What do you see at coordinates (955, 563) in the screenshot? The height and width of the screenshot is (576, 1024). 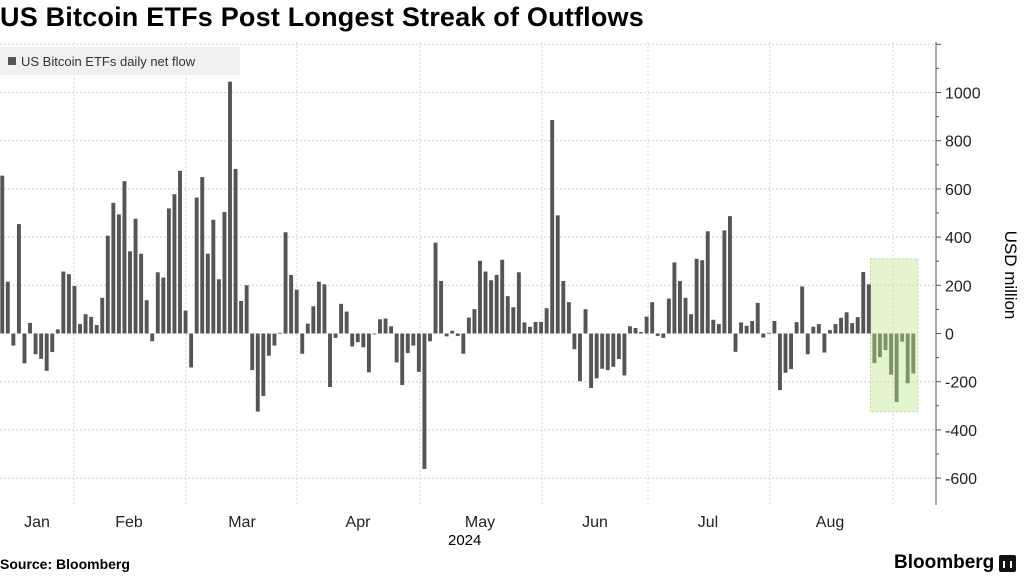 I see `bloomberg-logo: Bloomberg` at bounding box center [955, 563].